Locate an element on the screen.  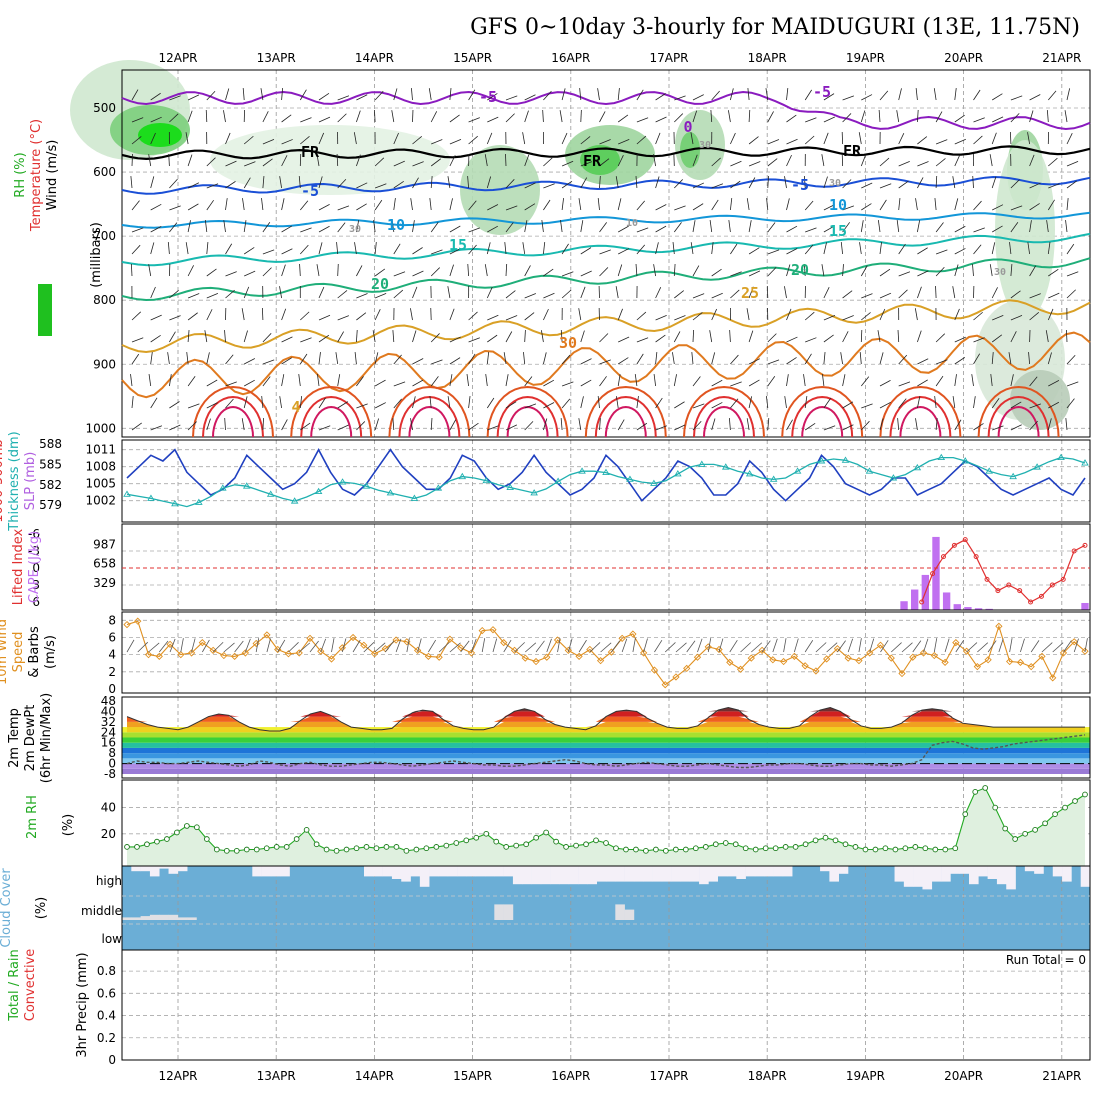
li-tick: 3 is located at coordinates (36, 585).